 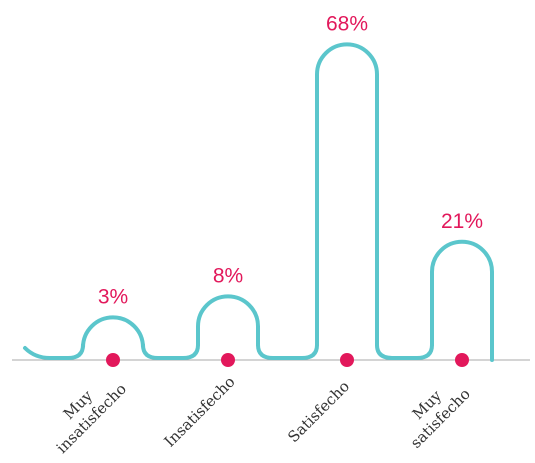 I want to click on value-label: 68%, so click(x=347, y=23).